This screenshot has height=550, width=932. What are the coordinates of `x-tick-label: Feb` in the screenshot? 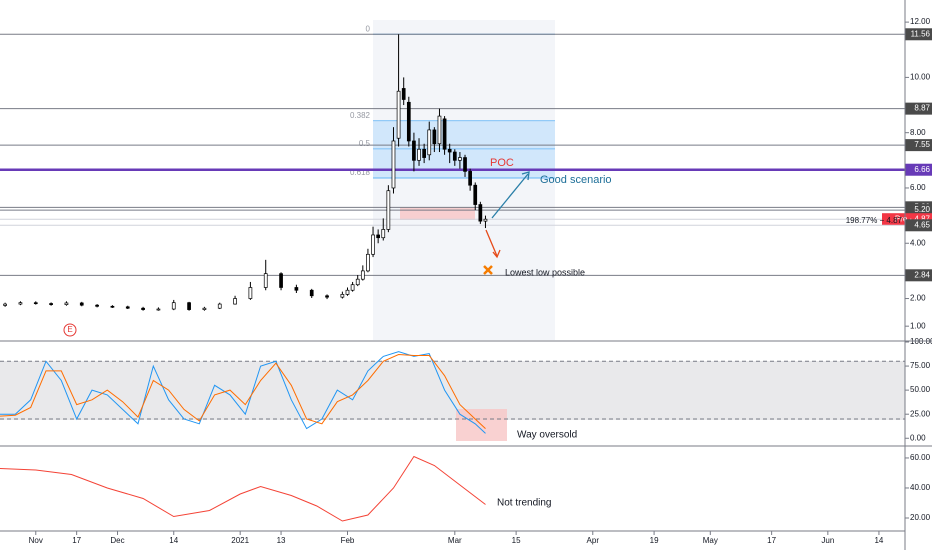 It's located at (348, 540).